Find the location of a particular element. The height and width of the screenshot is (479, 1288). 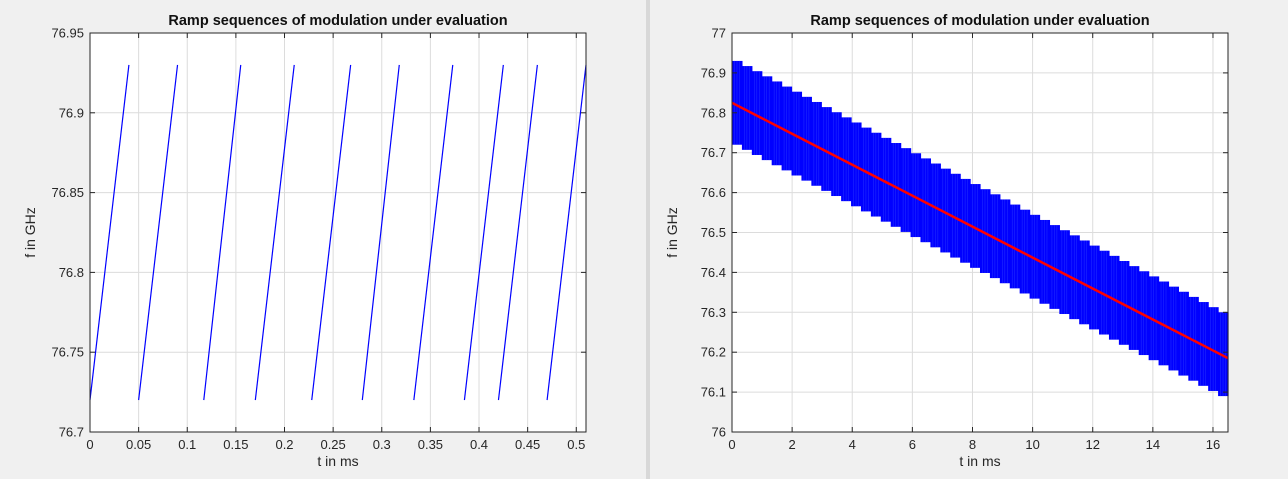

x-tick-label: 0.5 is located at coordinates (576, 444).